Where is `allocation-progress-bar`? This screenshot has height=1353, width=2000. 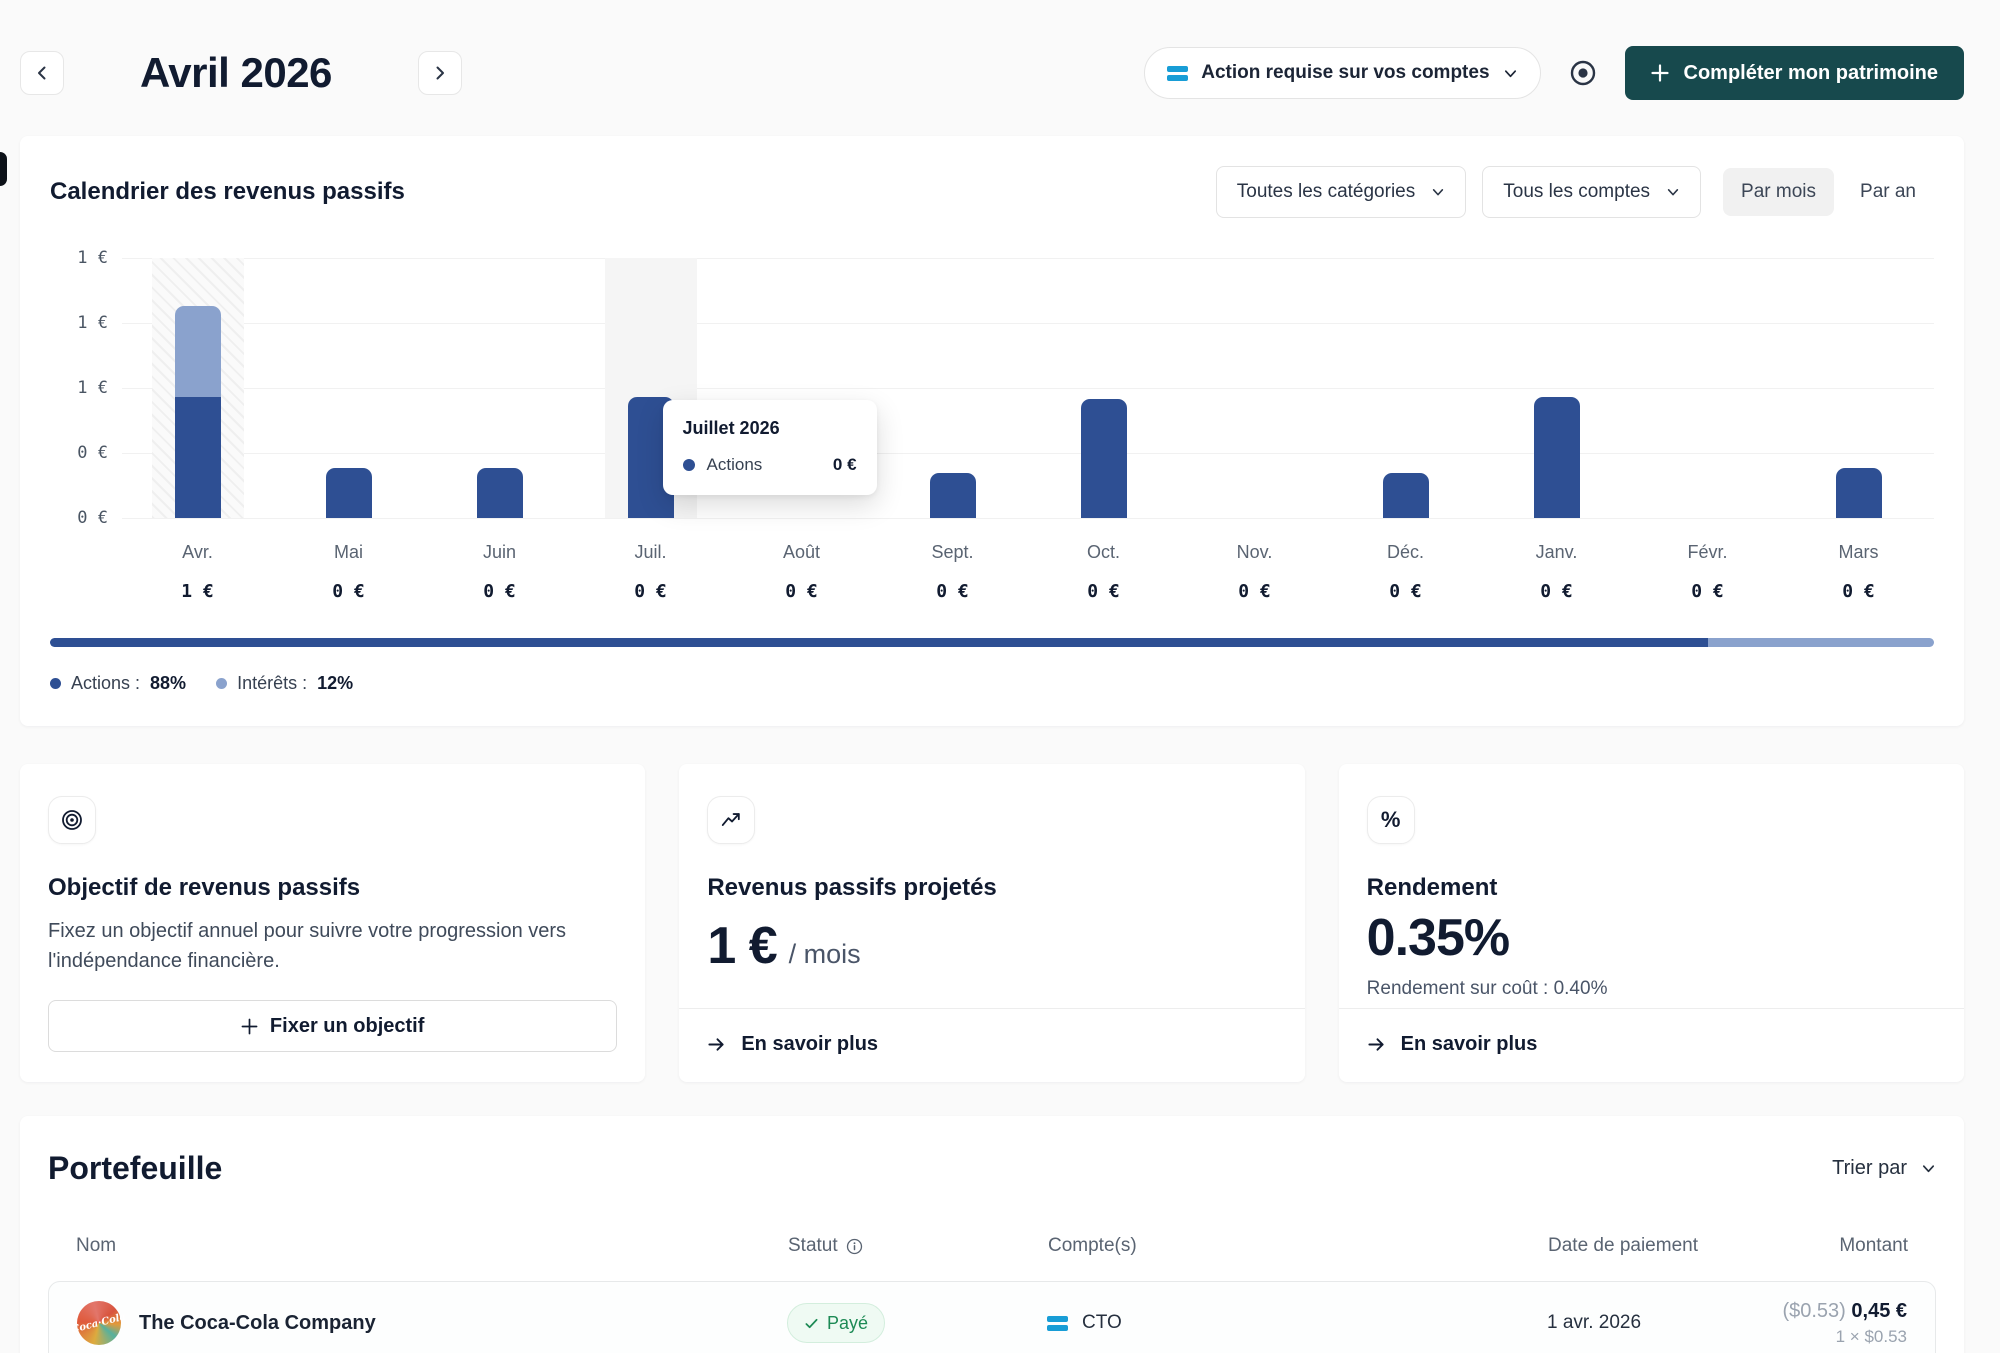
allocation-progress-bar is located at coordinates (992, 642).